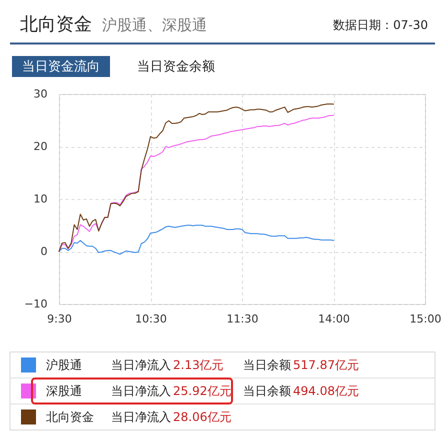 The image size is (444, 437). What do you see at coordinates (380, 25) in the screenshot?
I see `text: 数据日期：07-30` at bounding box center [380, 25].